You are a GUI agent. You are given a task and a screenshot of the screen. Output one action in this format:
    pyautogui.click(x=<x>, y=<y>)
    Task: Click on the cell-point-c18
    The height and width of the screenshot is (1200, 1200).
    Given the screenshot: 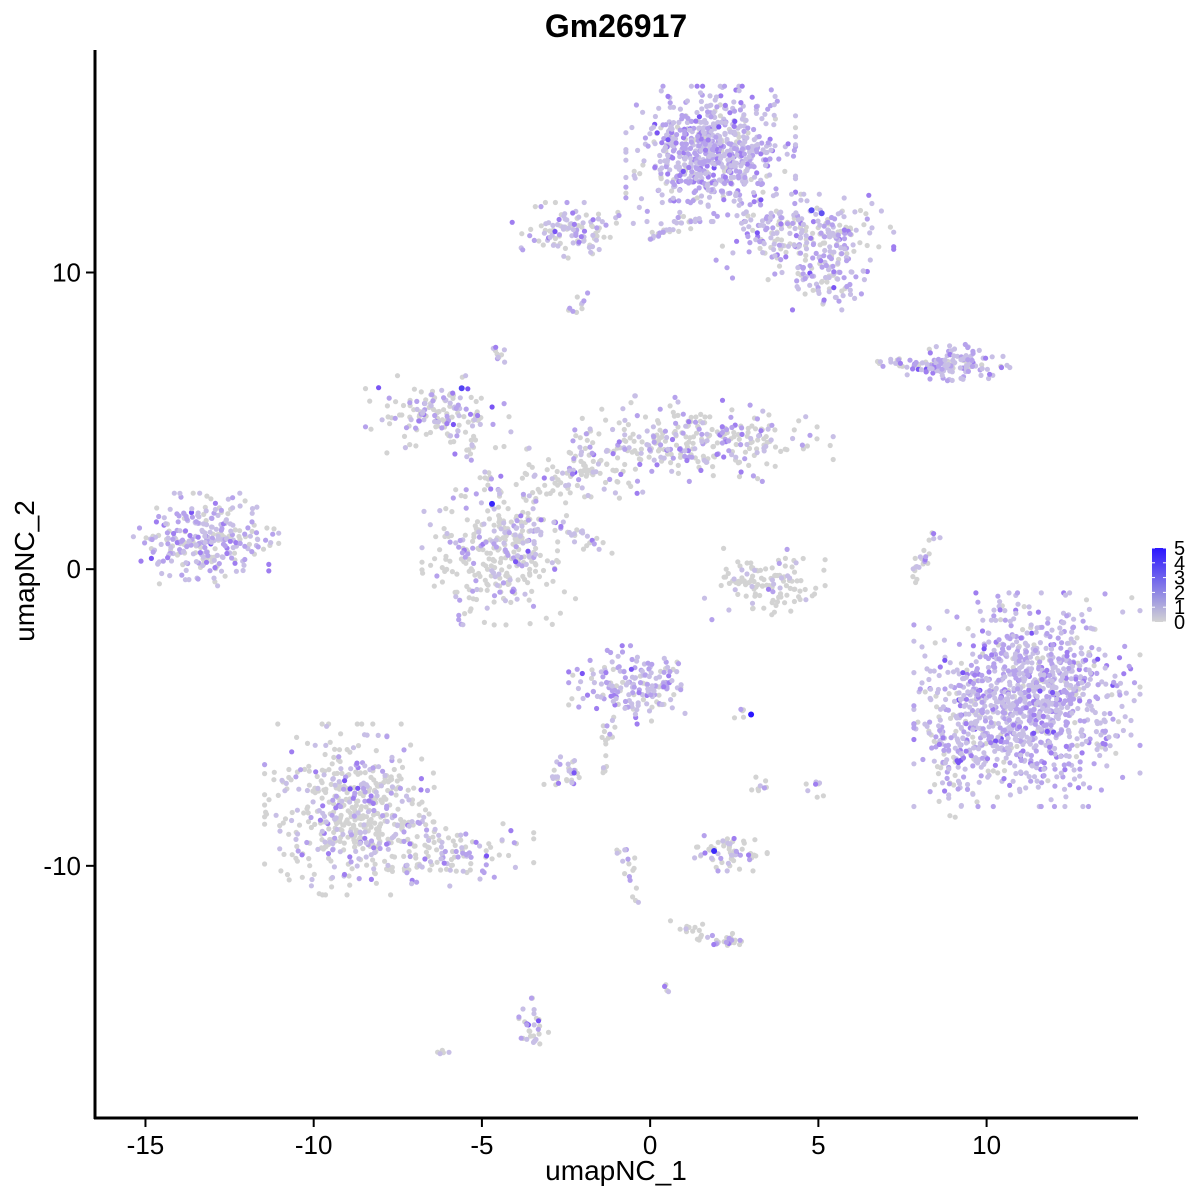 What is the action you would take?
    pyautogui.click(x=727, y=839)
    